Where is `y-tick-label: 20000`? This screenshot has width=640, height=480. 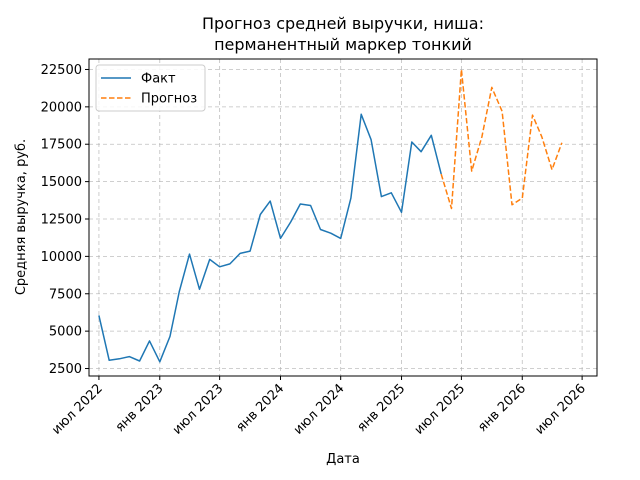 y-tick-label: 20000 is located at coordinates (61, 107).